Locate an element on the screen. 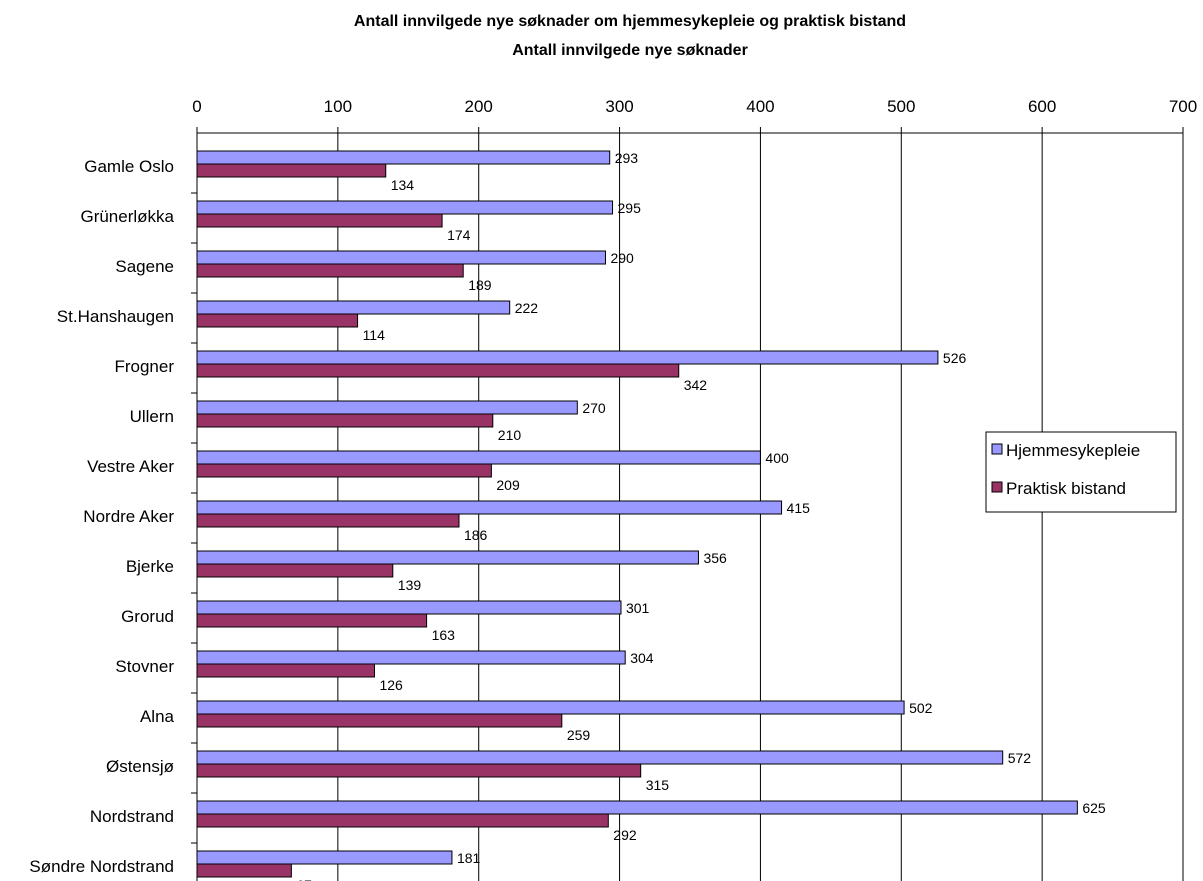  category-label: Nordstrand is located at coordinates (132, 816).